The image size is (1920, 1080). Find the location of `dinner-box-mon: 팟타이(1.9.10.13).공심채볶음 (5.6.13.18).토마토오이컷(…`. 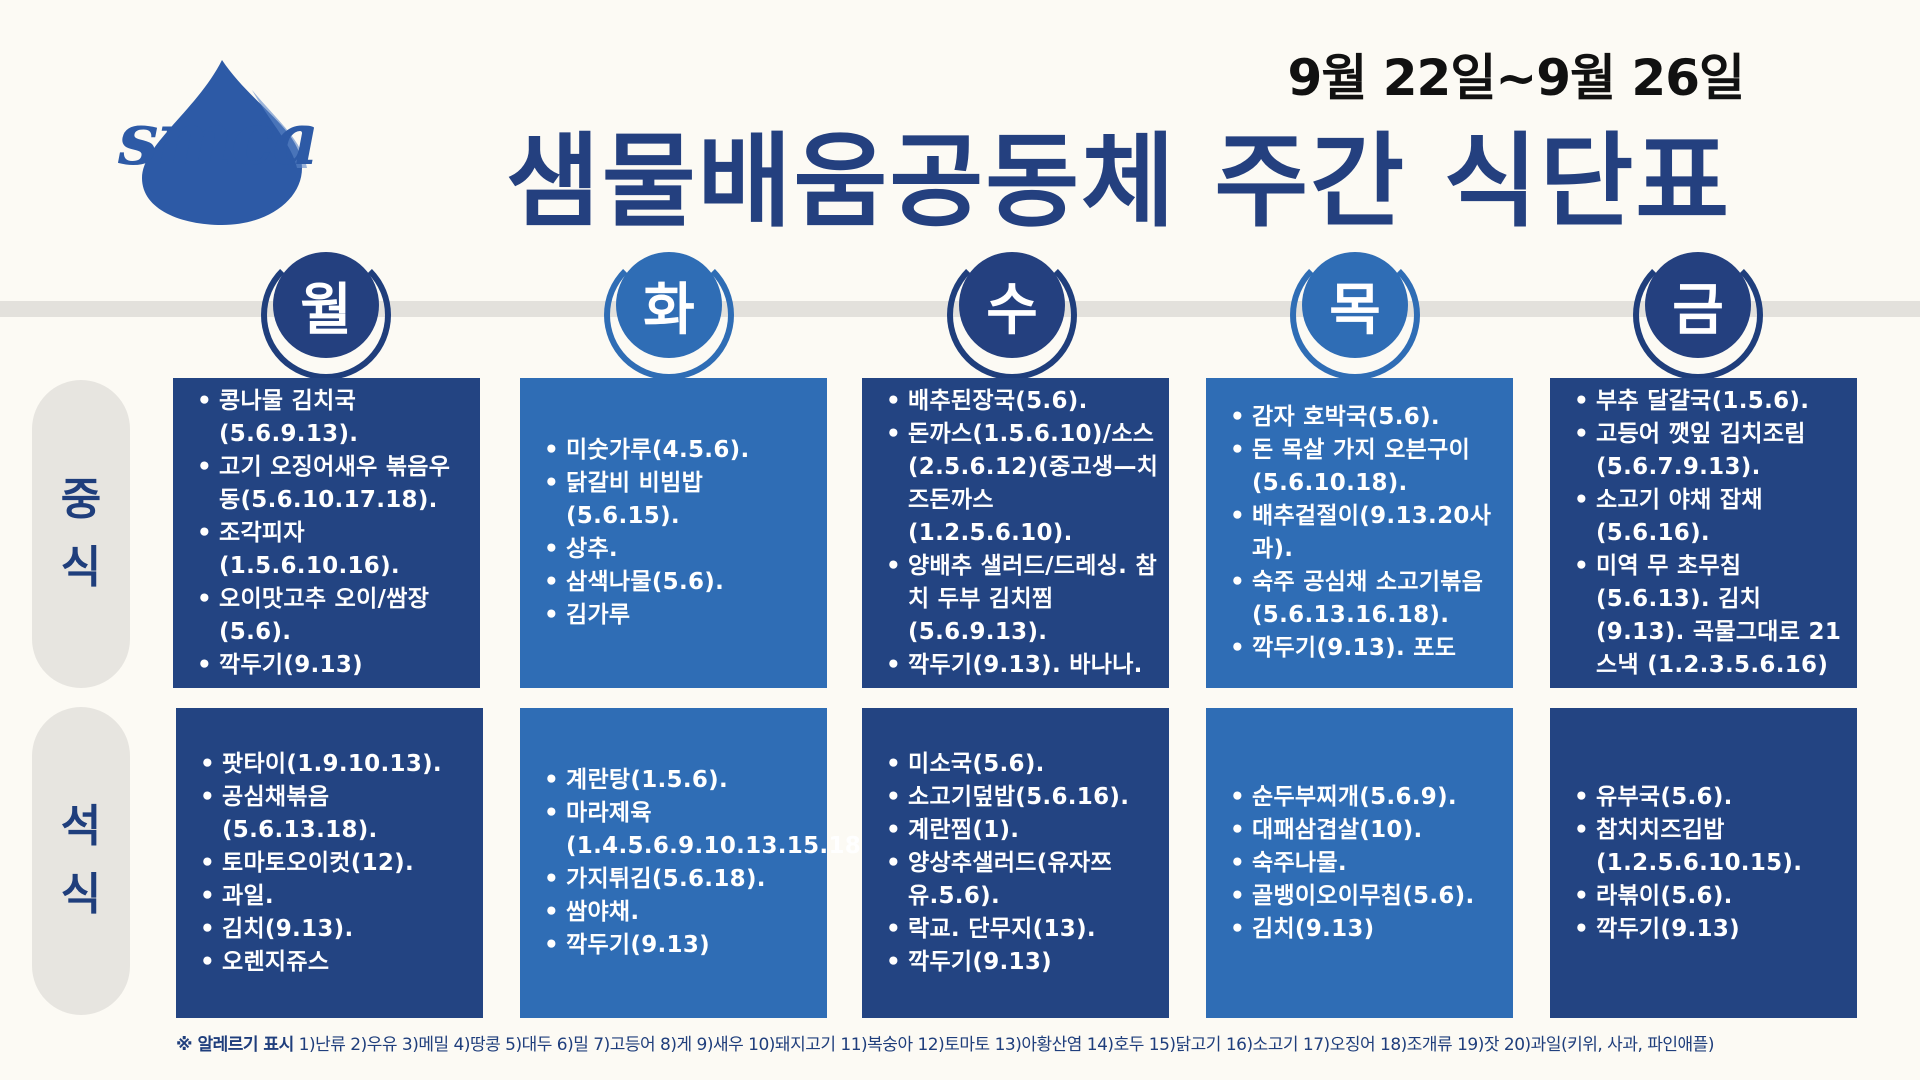

dinner-box-mon: 팟타이(1.9.10.13).공심채볶음 (5.6.13.18).토마토오이컷(… is located at coordinates (329, 863).